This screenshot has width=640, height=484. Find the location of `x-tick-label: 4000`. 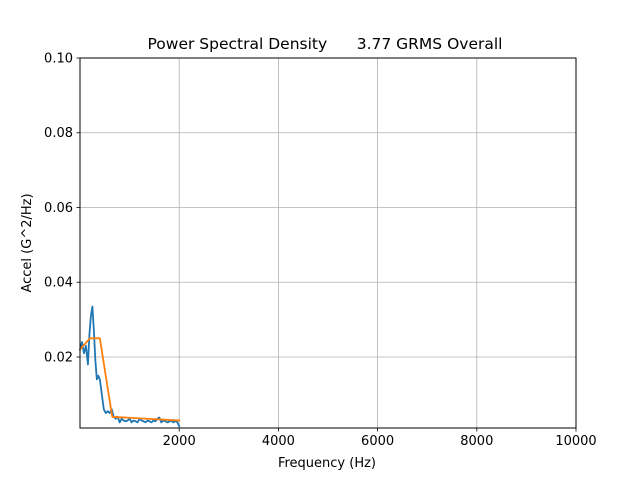

x-tick-label: 4000 is located at coordinates (278, 441).